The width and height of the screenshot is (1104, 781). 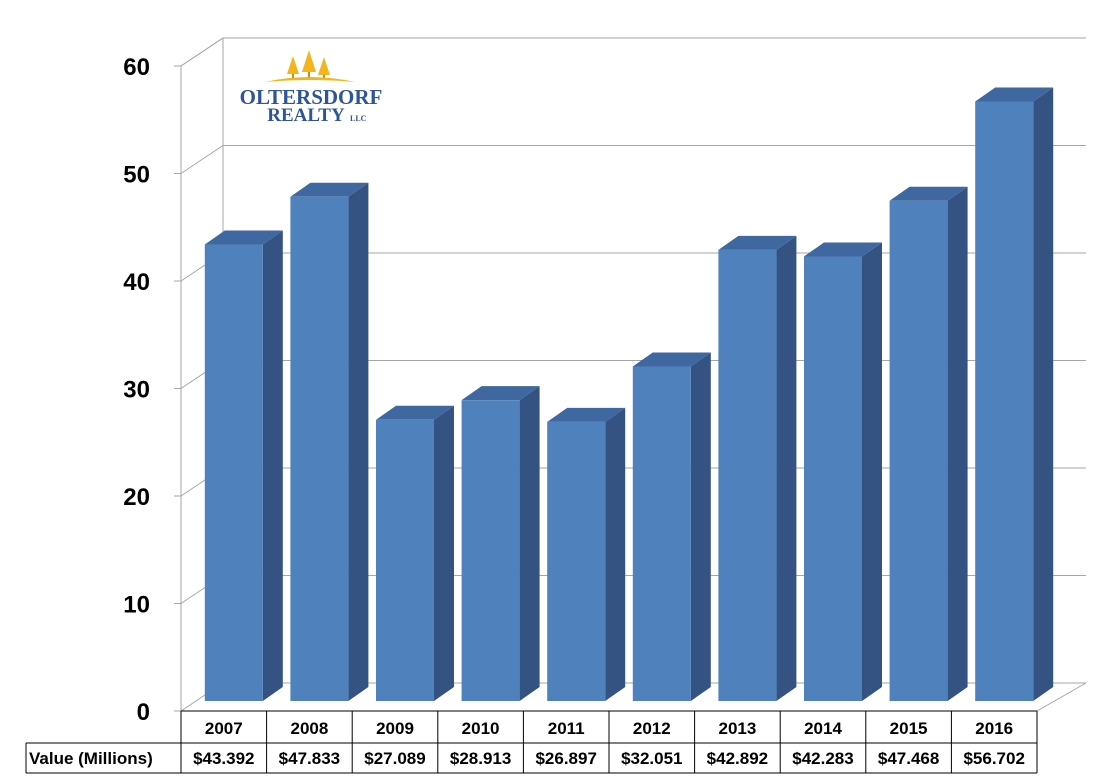 I want to click on data-label: $42.283, so click(x=822, y=758).